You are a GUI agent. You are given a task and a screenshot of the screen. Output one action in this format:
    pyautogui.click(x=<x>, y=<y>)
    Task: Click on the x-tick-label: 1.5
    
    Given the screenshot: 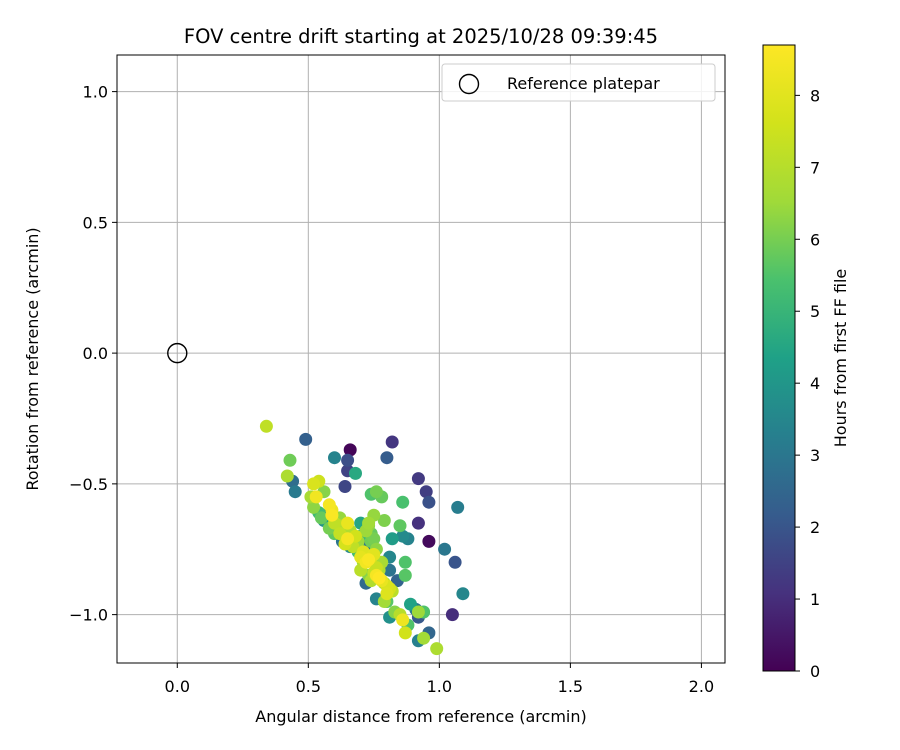 What is the action you would take?
    pyautogui.click(x=570, y=686)
    